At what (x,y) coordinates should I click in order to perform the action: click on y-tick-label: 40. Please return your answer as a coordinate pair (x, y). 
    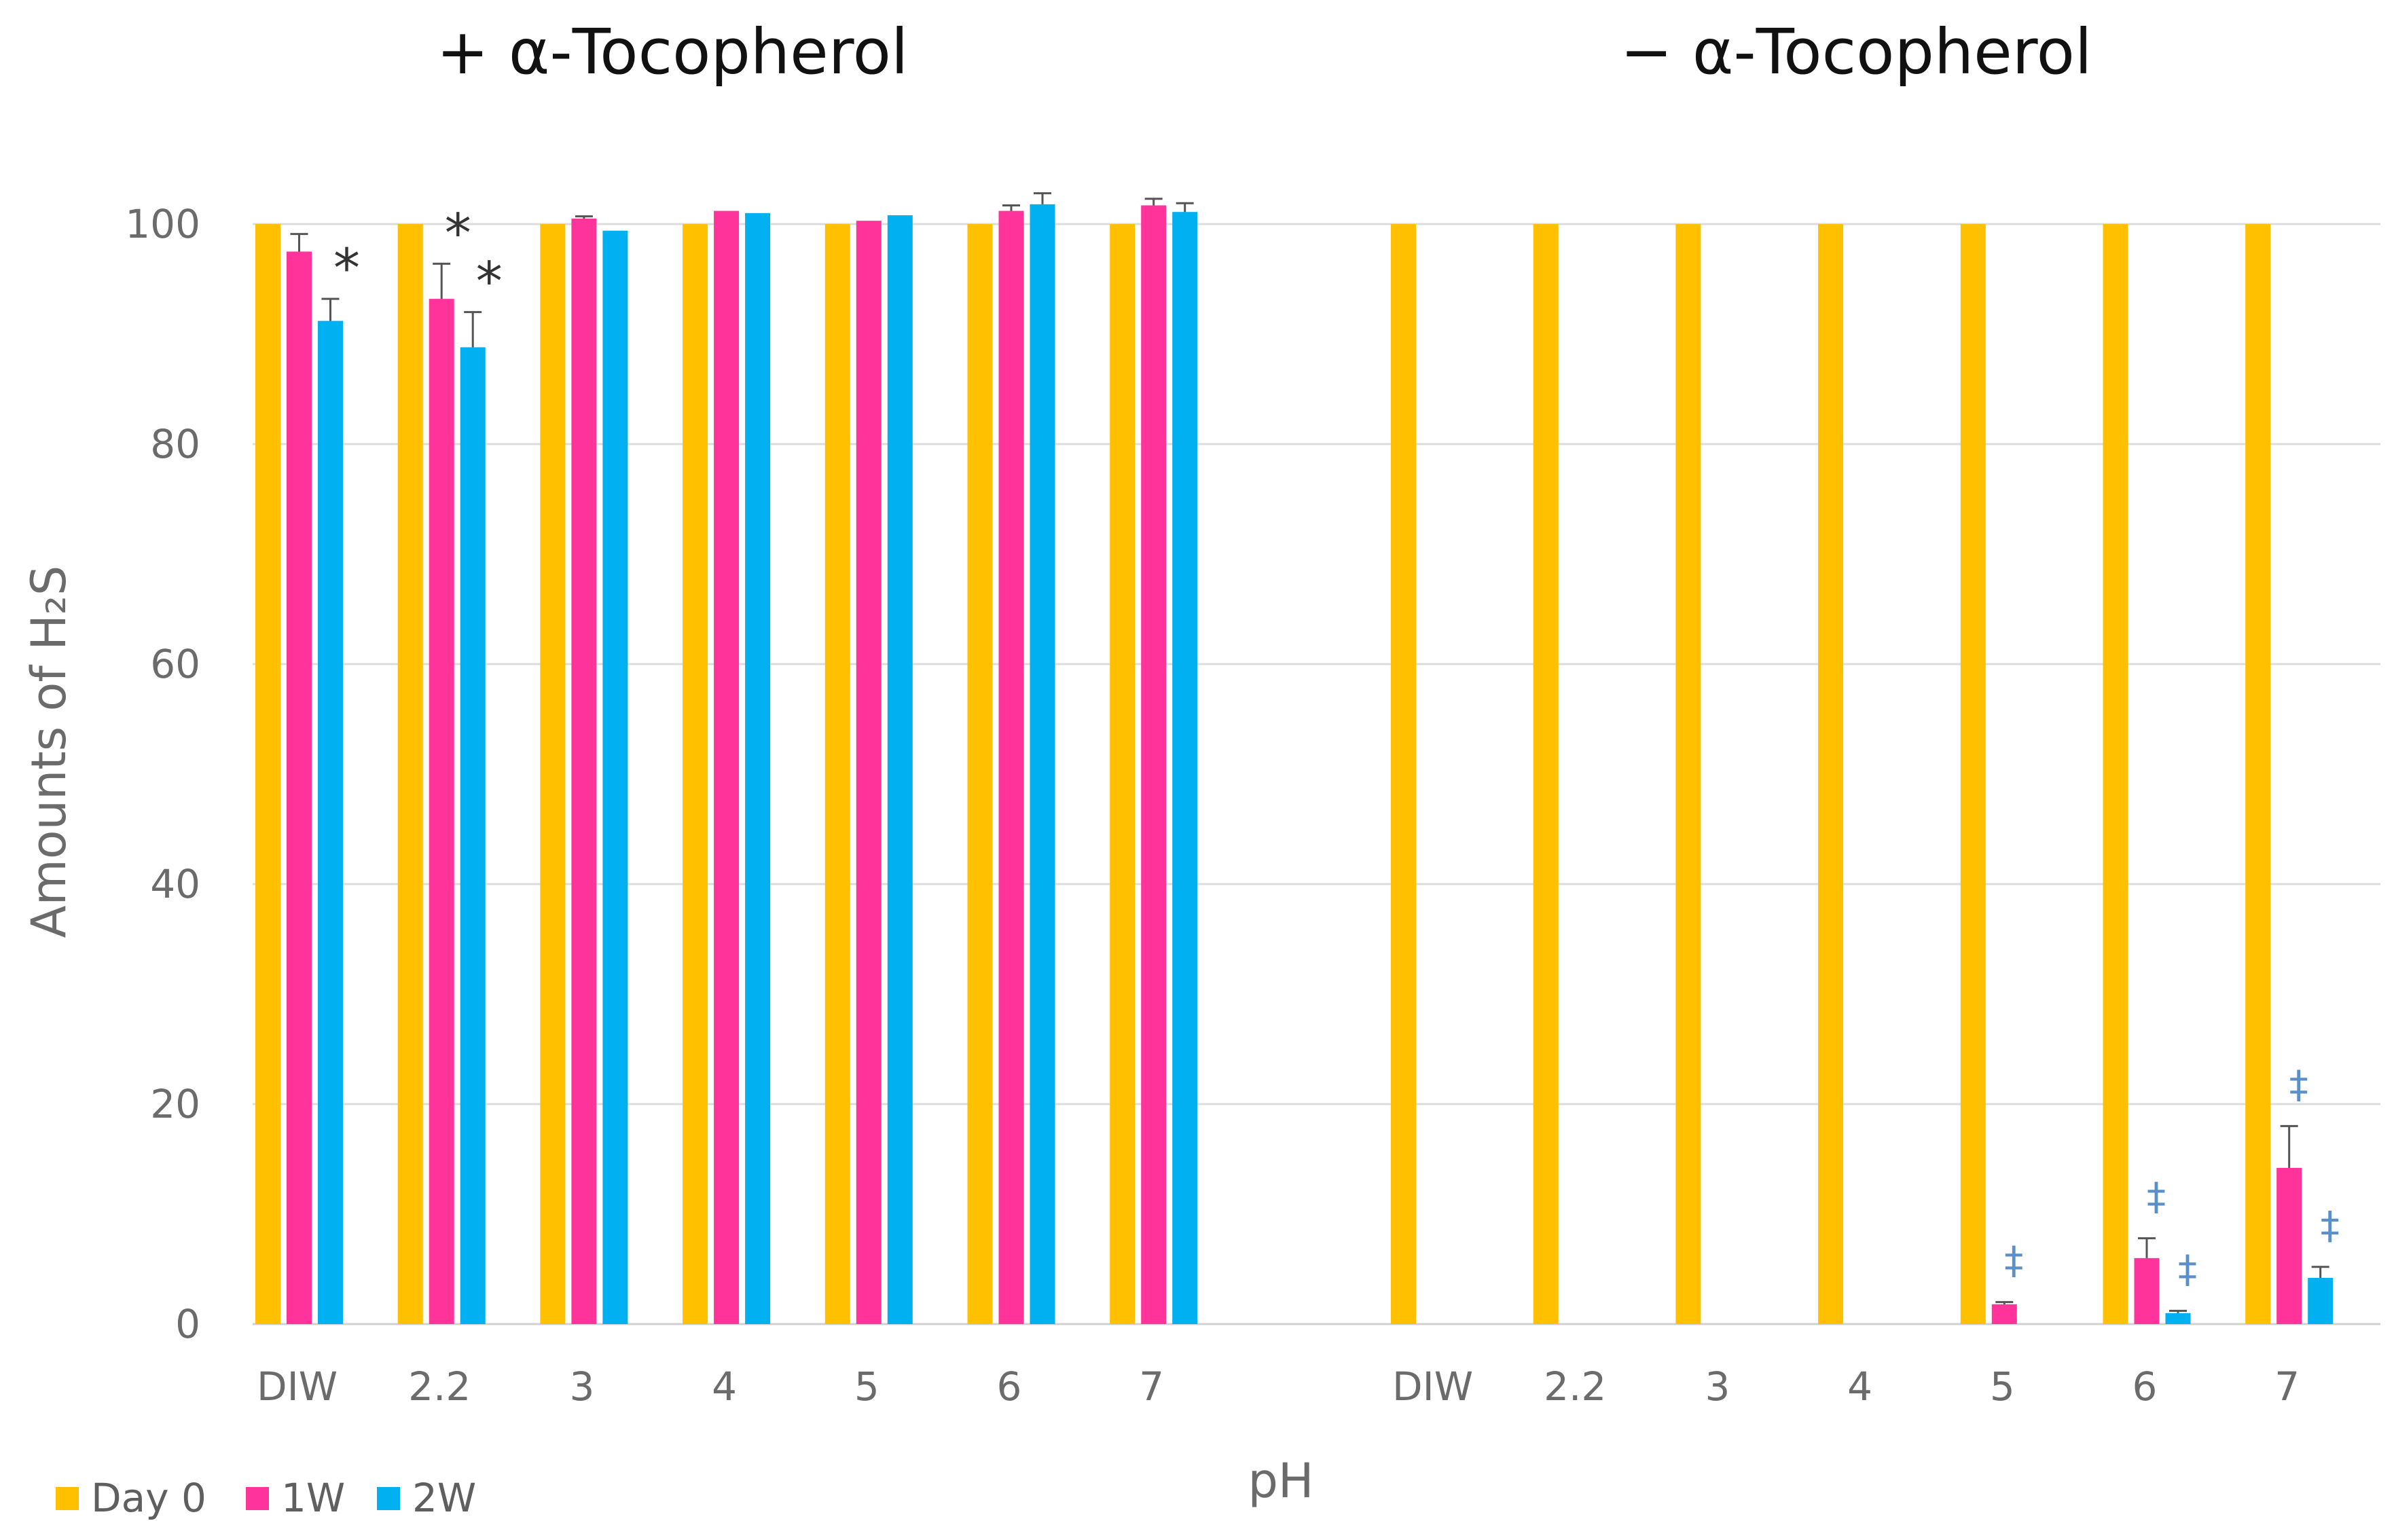
    Looking at the image, I should click on (175, 884).